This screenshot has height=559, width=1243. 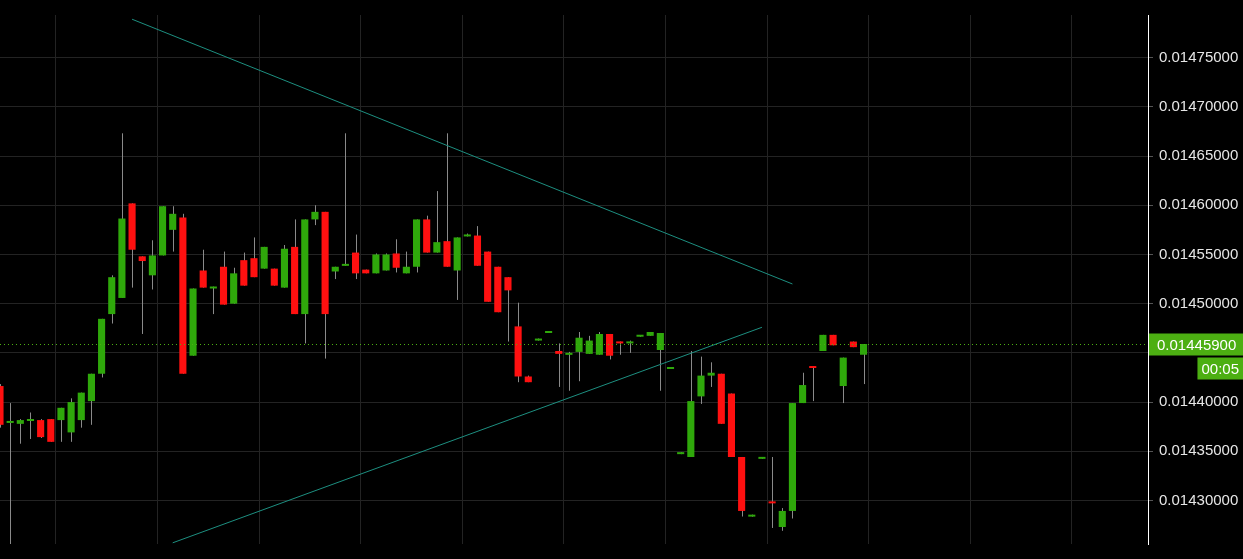 I want to click on y-tick-label: 0.01460000, so click(x=1199, y=204).